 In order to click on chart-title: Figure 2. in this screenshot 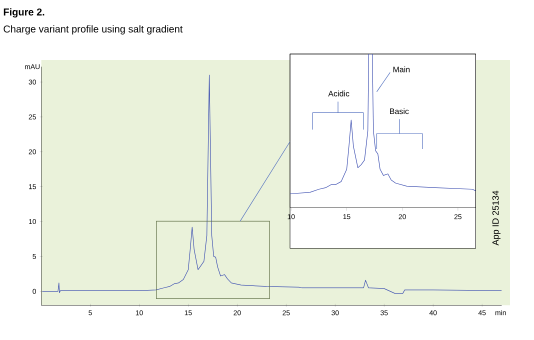, I will do `click(24, 13)`.